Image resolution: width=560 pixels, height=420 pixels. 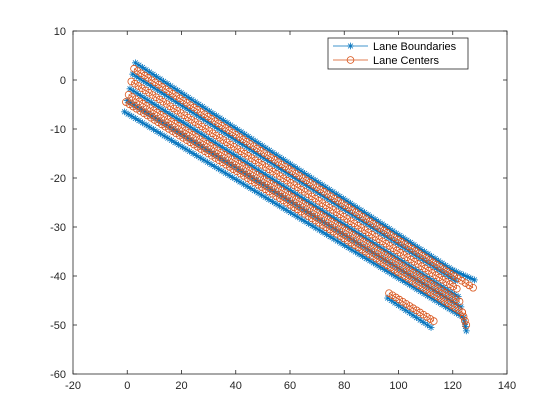 I want to click on y-tick-label: -60, so click(x=58, y=375).